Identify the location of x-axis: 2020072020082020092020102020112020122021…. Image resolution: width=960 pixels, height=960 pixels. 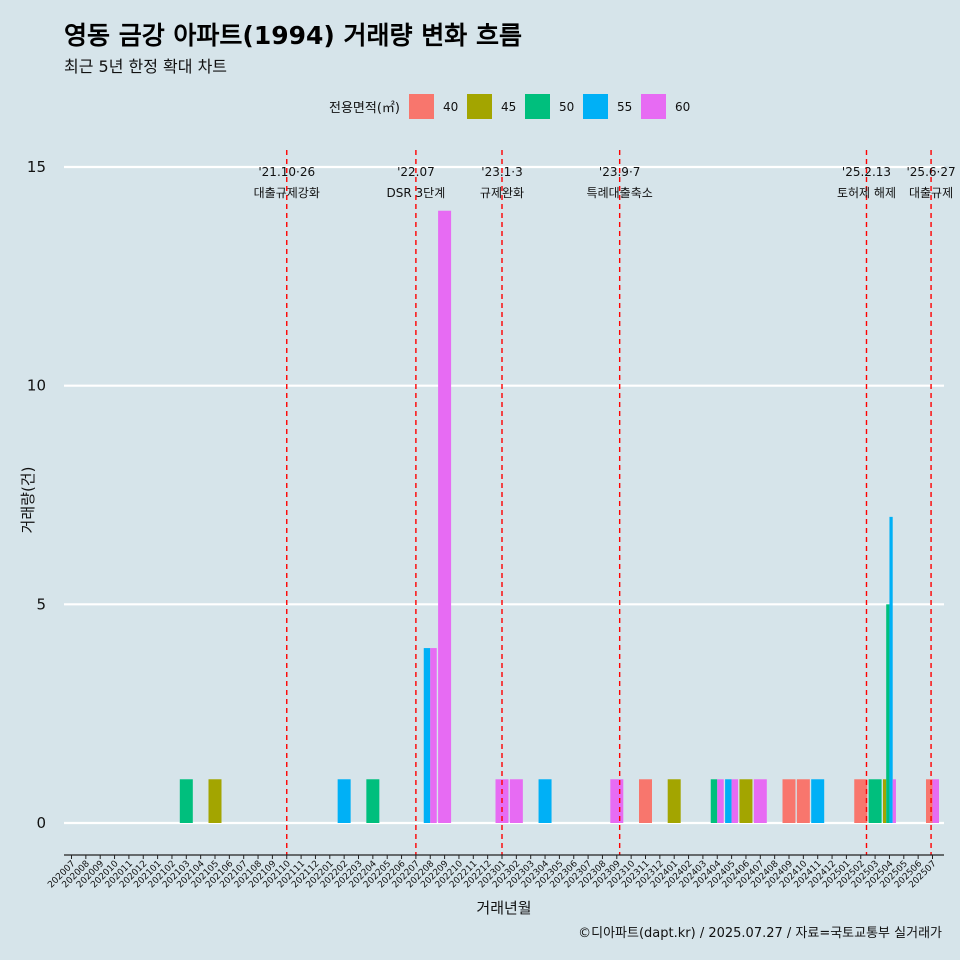
(495, 872).